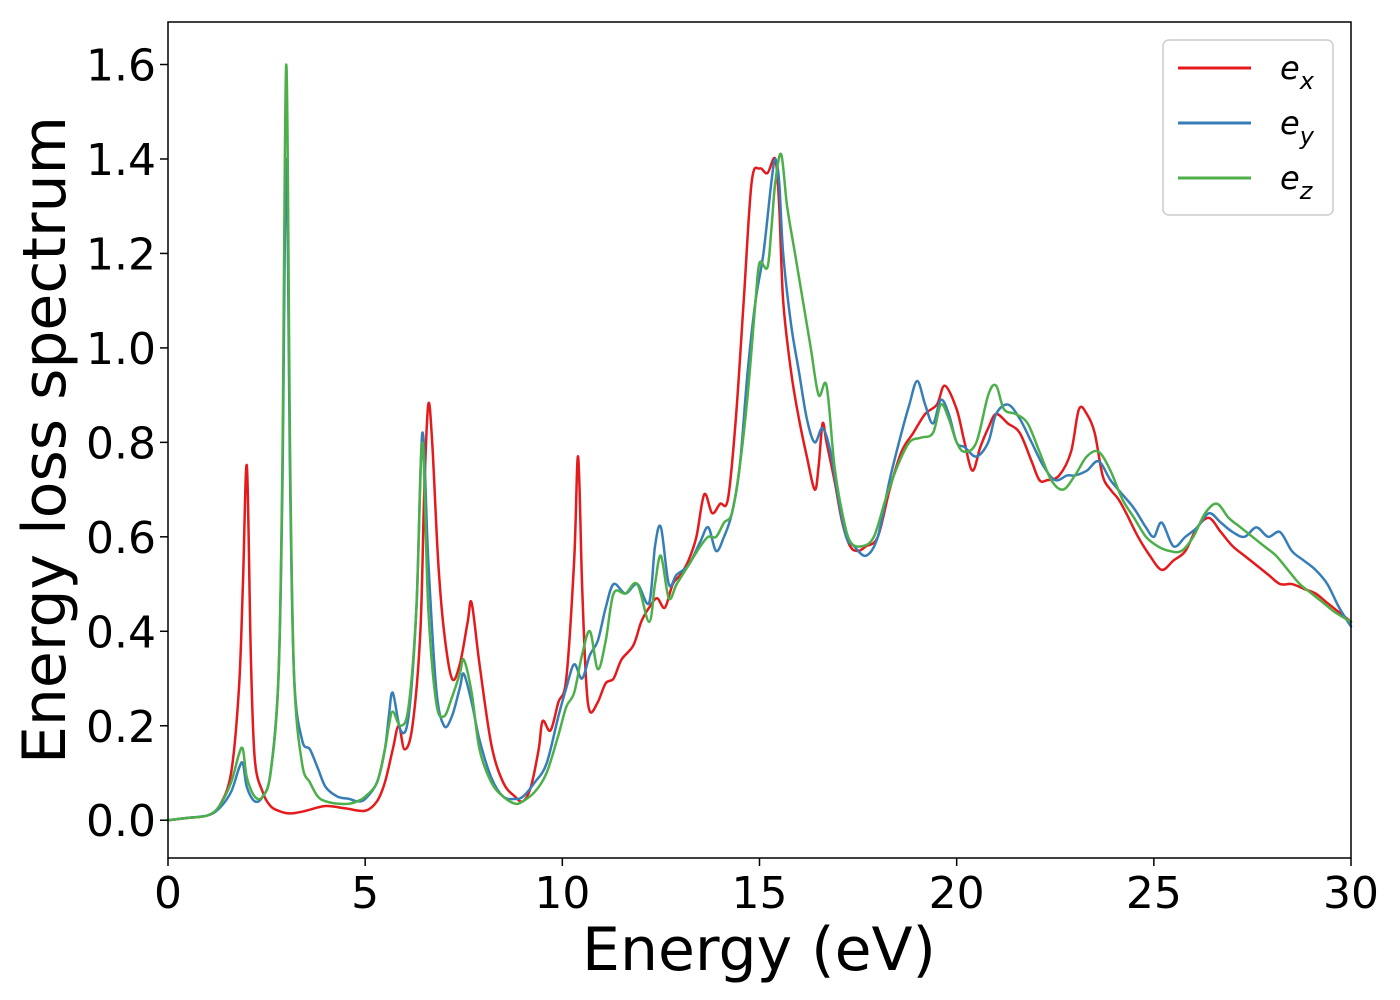 This screenshot has height=1000, width=1400. What do you see at coordinates (1306, 191) in the screenshot?
I see `legend-subscript: z` at bounding box center [1306, 191].